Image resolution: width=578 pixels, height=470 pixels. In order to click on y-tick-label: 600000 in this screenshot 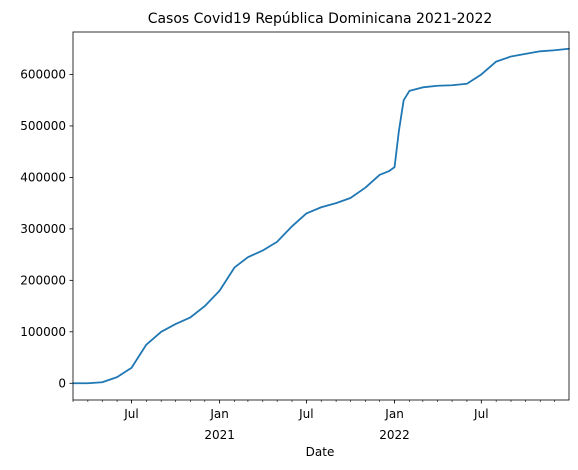, I will do `click(43, 74)`.